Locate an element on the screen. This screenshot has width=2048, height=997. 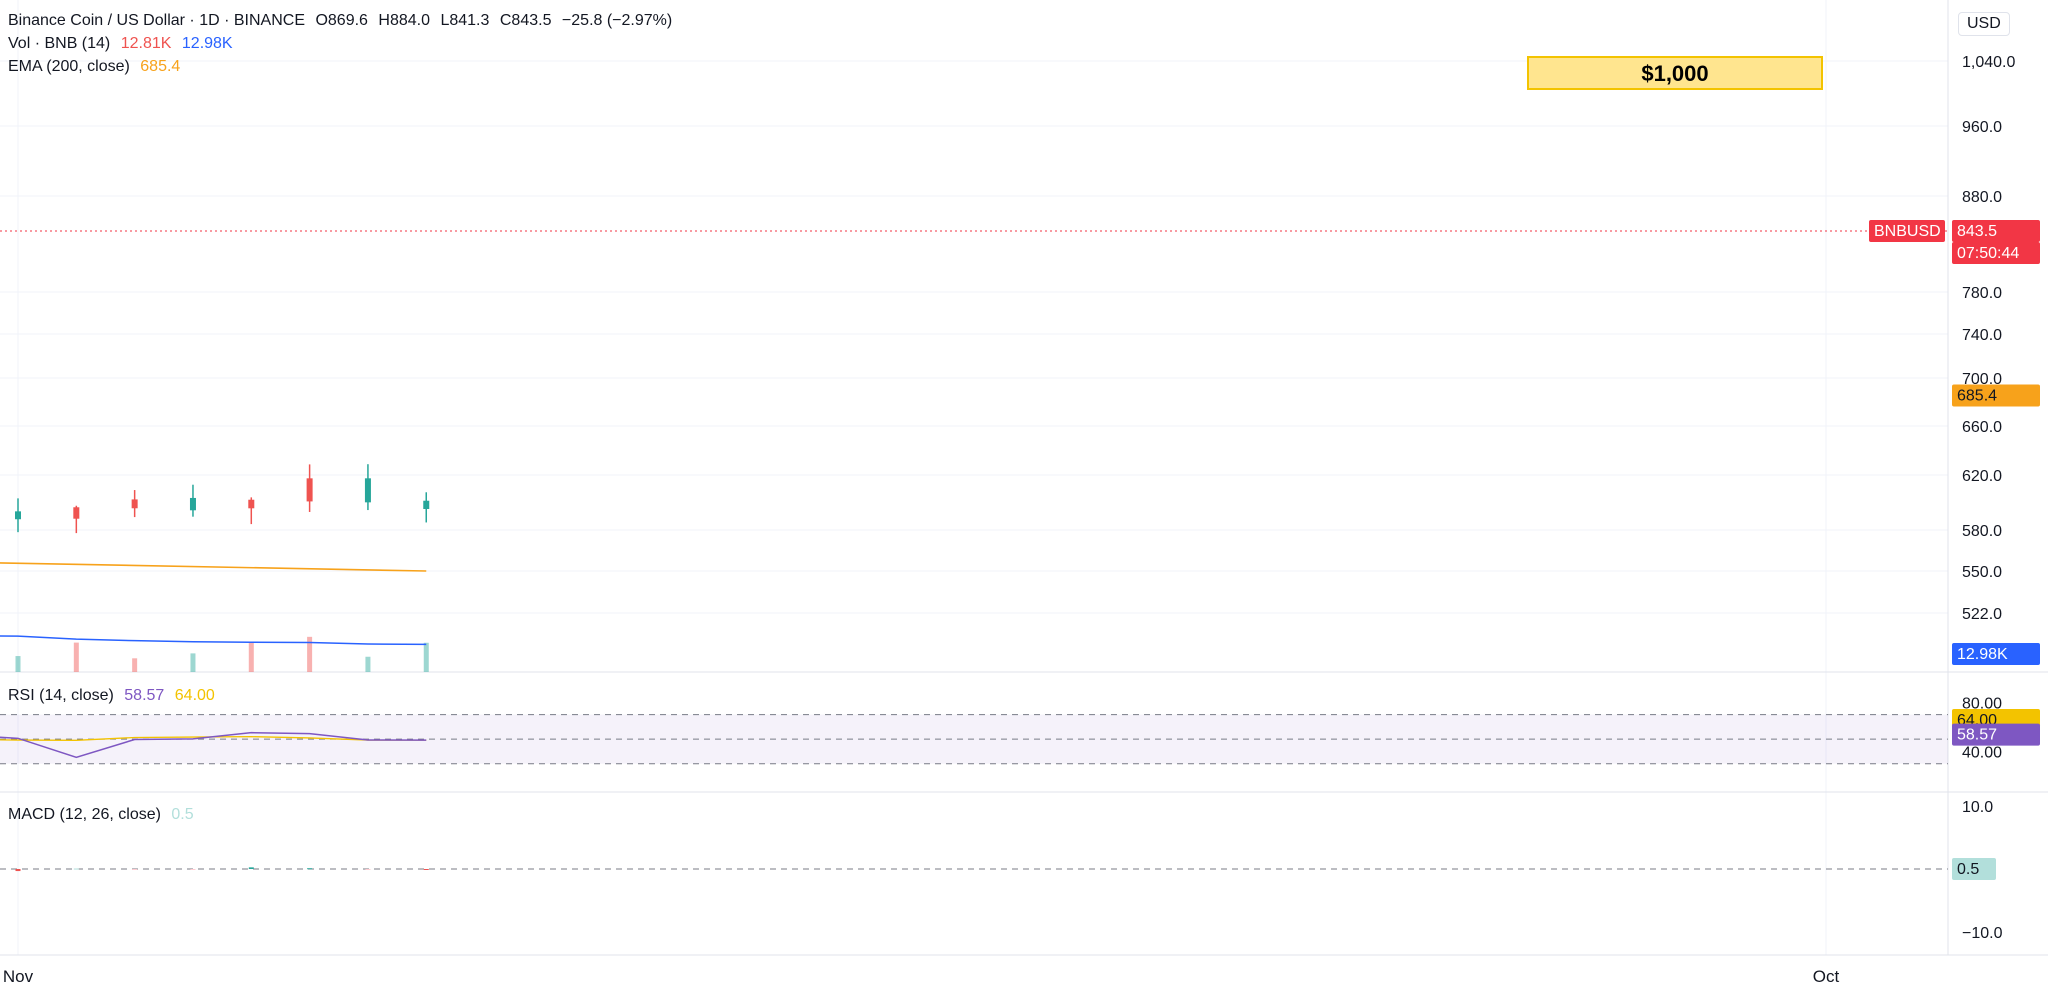
rsi-label: RSI (14, close) is located at coordinates (61, 695).